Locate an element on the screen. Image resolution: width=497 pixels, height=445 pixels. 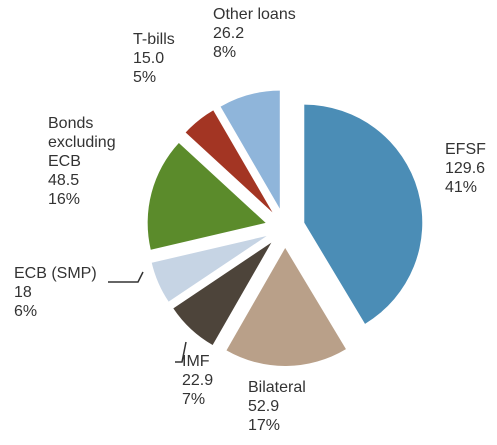
value-label: 15.0 is located at coordinates (149, 58).